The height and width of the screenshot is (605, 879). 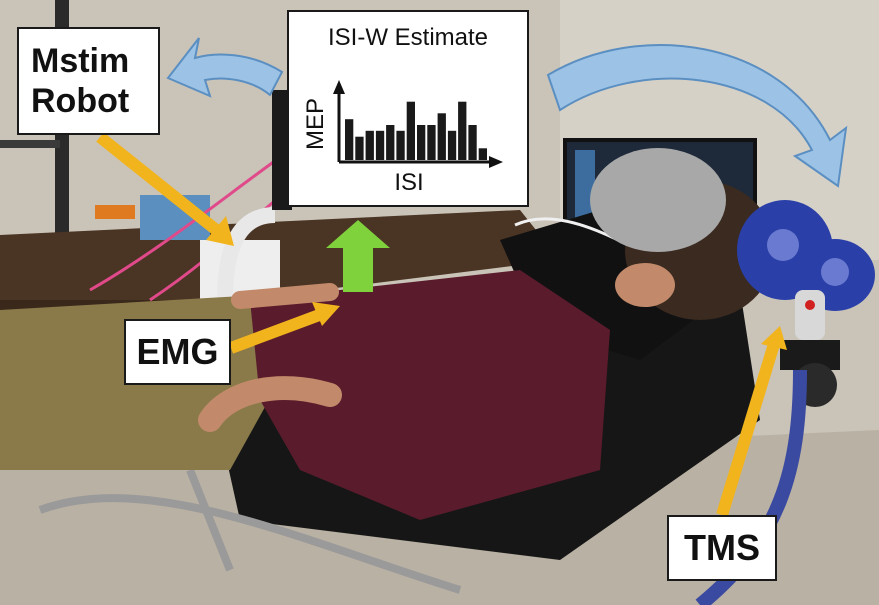 What do you see at coordinates (270, 404) in the screenshot?
I see `forearm` at bounding box center [270, 404].